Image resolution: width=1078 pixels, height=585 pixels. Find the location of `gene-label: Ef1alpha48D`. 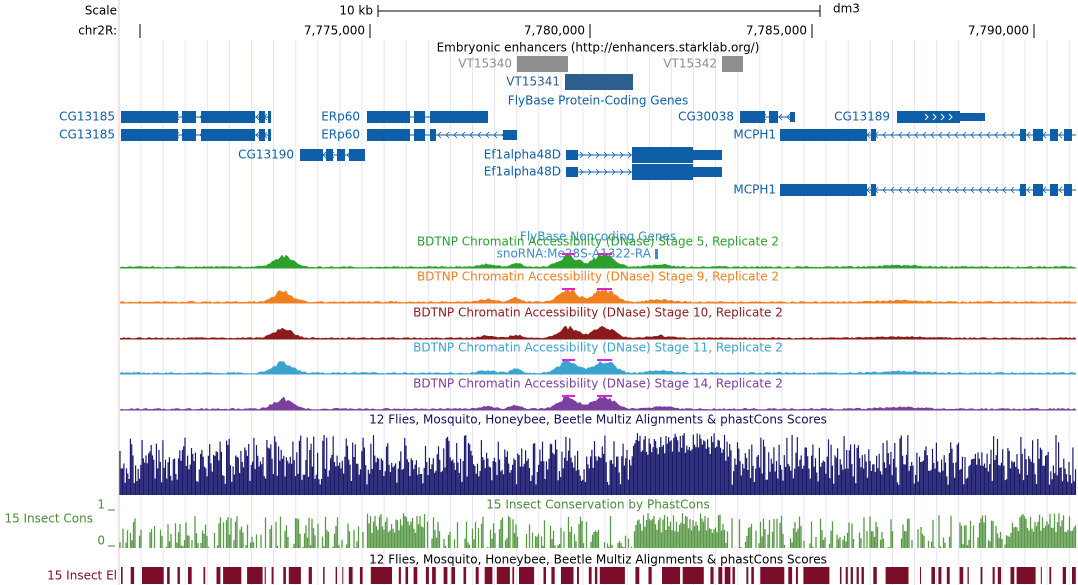

gene-label: Ef1alpha48D is located at coordinates (522, 155).